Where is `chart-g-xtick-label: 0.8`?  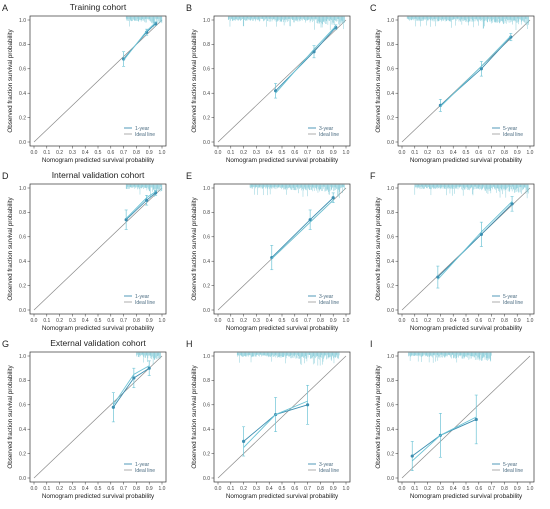
chart-g-xtick-label: 0.8 is located at coordinates (136, 489).